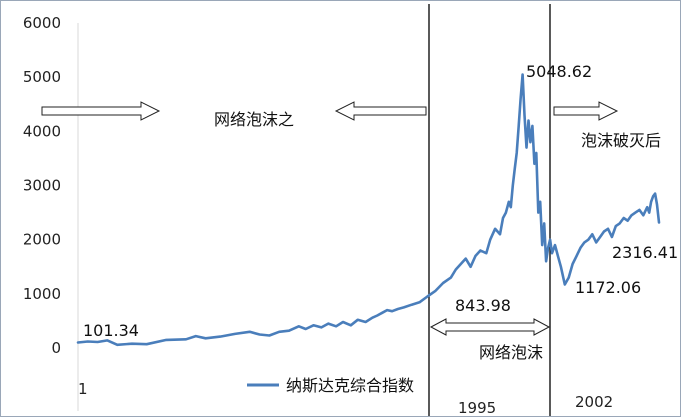 Image resolution: width=681 pixels, height=417 pixels. Describe the element at coordinates (42, 23) in the screenshot. I see `y-tick-label: 6000` at that location.